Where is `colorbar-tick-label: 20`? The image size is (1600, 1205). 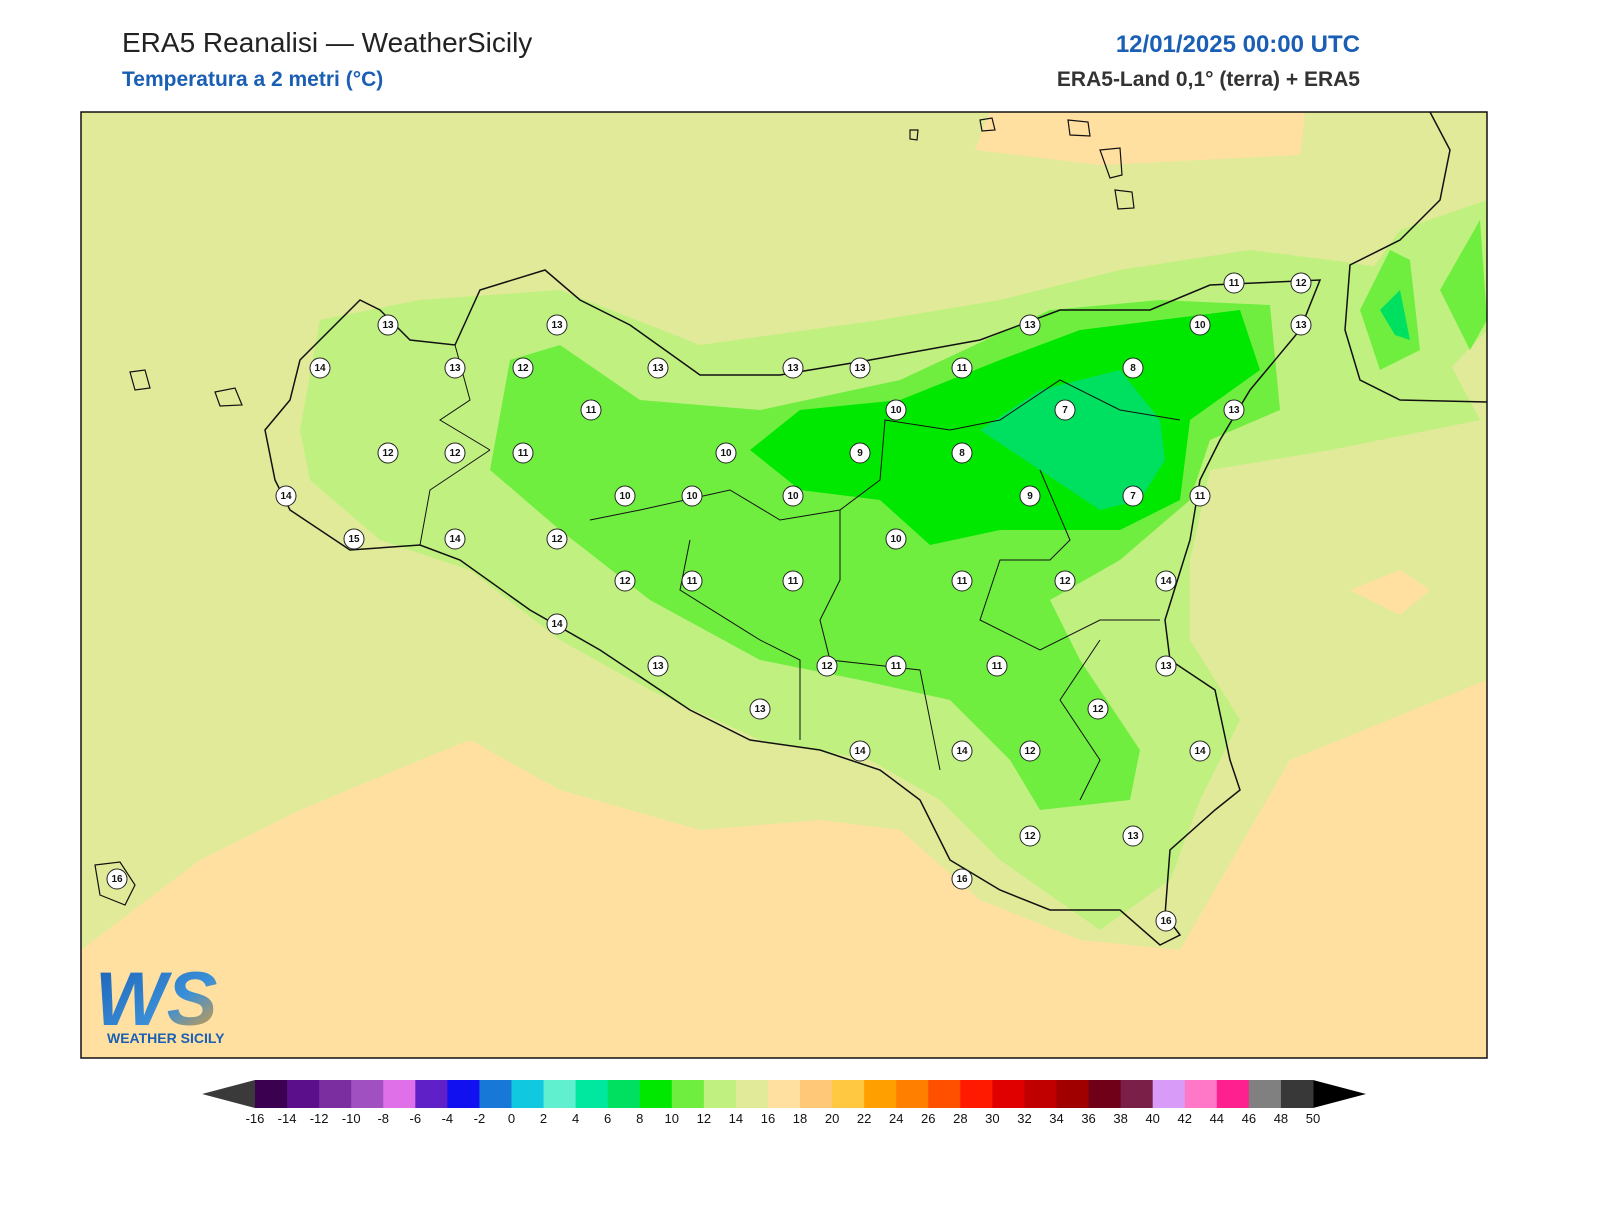
colorbar-tick-label: 20 is located at coordinates (832, 1118).